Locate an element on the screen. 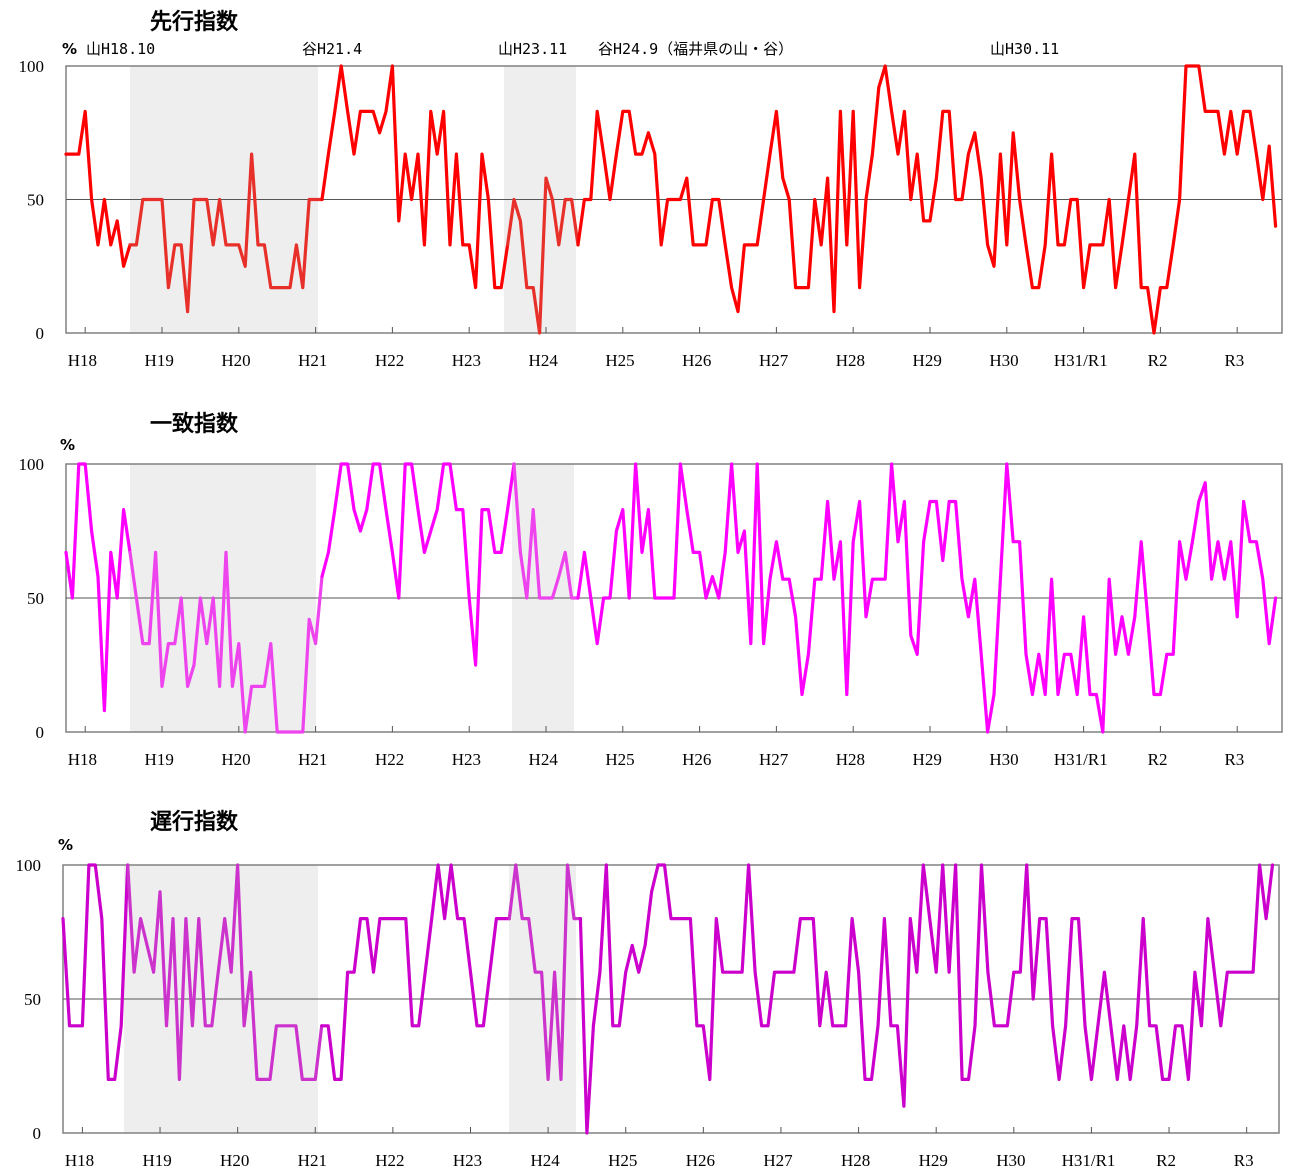 This screenshot has width=1290, height=1176. annotation-peak-h23-11: 山H23.11 is located at coordinates (533, 49).